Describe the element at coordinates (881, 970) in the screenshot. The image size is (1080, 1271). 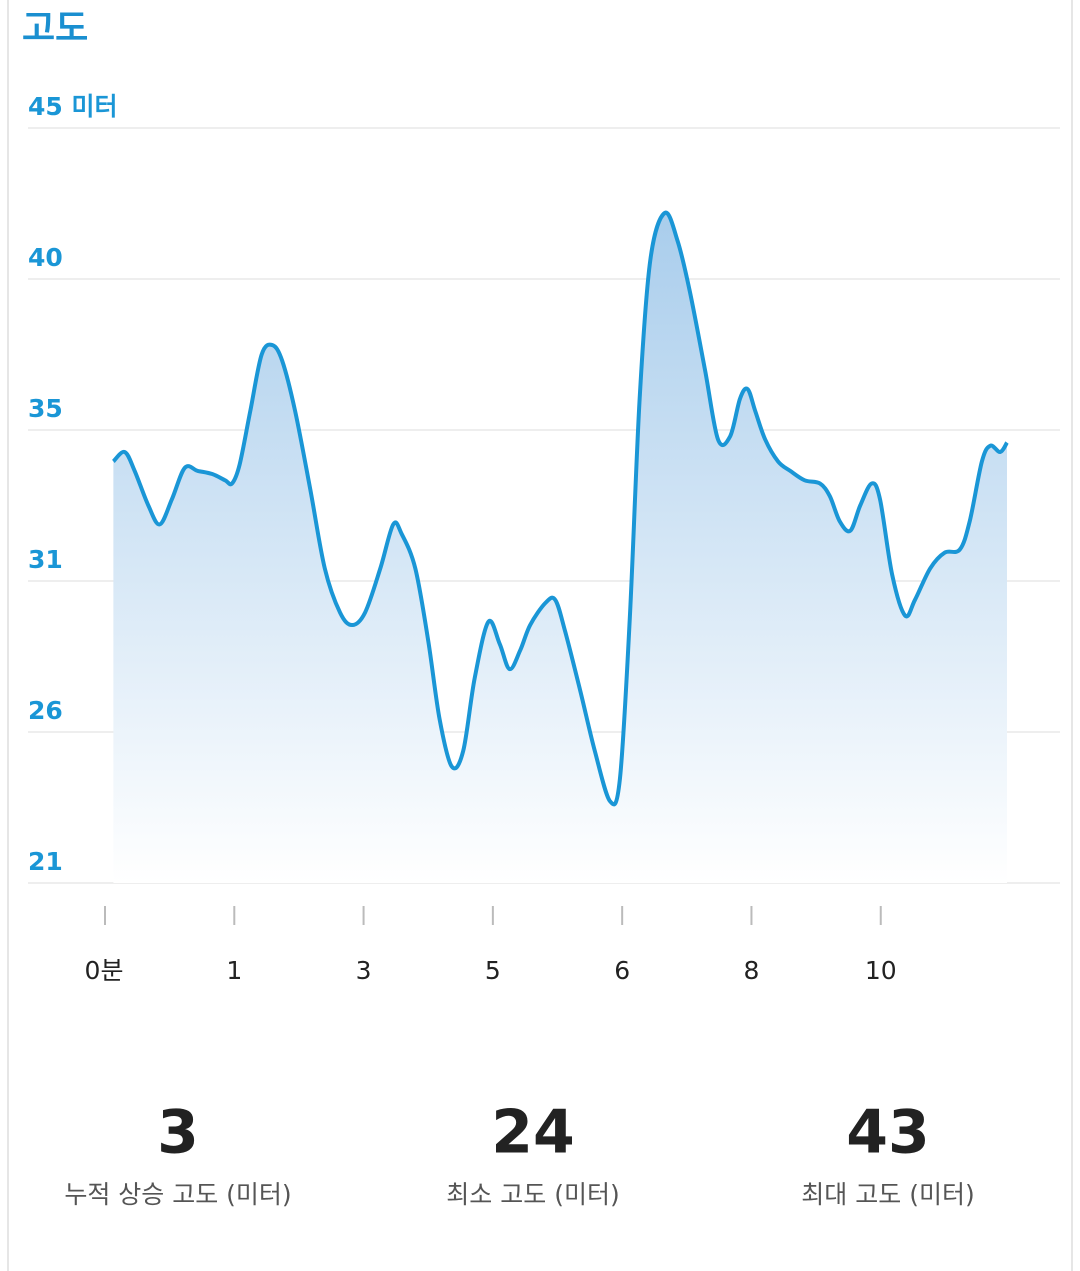
I see `x-tick-label: 10` at that location.